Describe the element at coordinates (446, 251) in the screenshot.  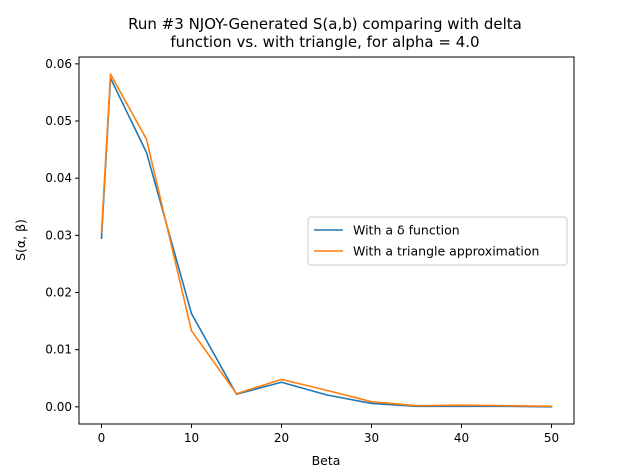
I see `legend-label-2: With a triangle approximation` at that location.